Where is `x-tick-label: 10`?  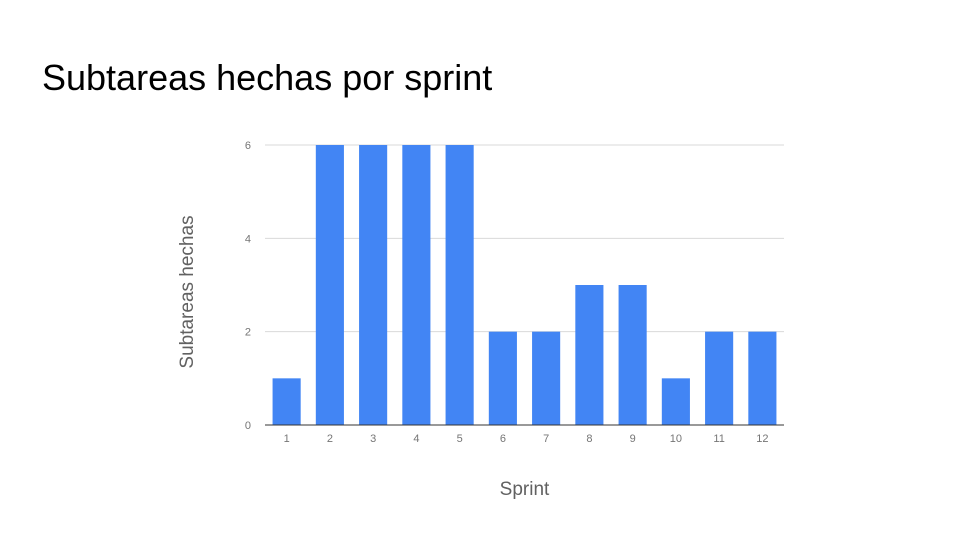 x-tick-label: 10 is located at coordinates (676, 439).